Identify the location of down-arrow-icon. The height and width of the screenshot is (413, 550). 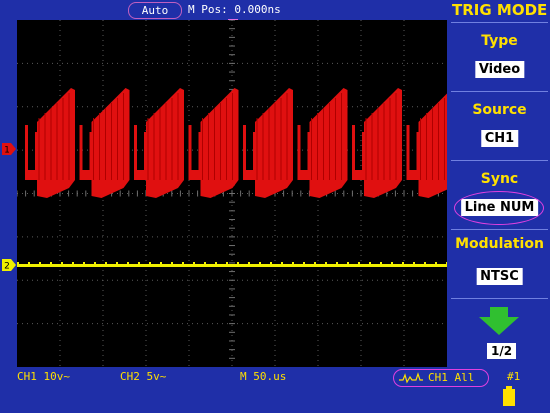
(499, 321).